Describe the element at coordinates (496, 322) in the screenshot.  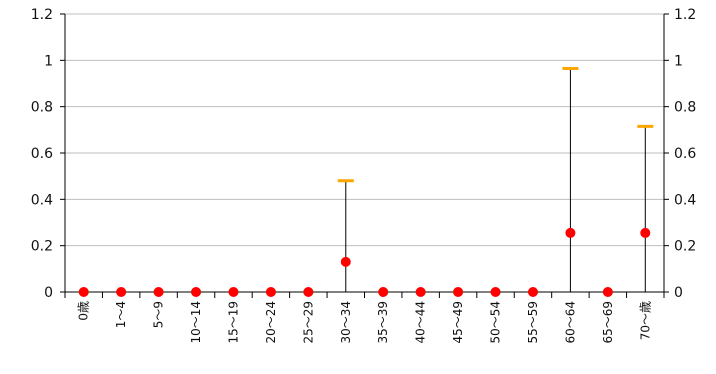
I see `x-category-label: 50～54` at that location.